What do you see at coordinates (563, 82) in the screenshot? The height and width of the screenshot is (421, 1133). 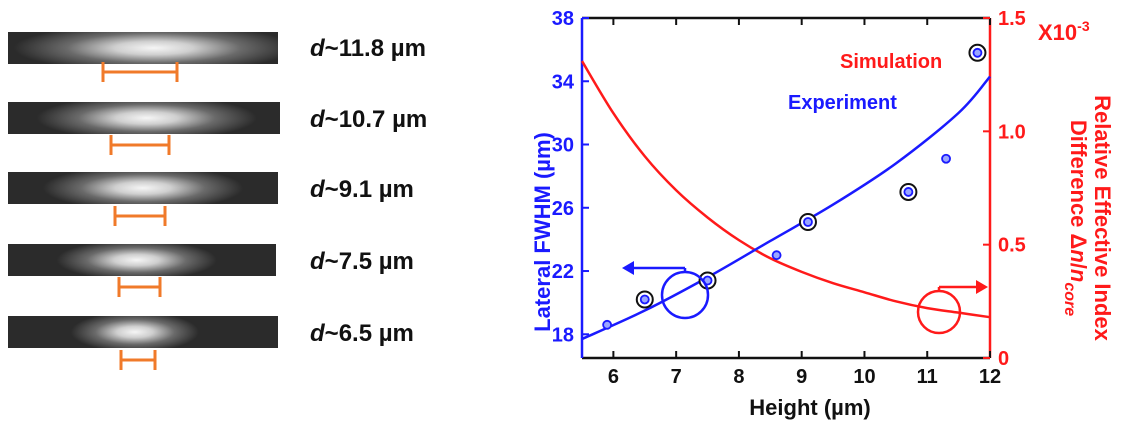 I see `y-left-tick-label: 34` at bounding box center [563, 82].